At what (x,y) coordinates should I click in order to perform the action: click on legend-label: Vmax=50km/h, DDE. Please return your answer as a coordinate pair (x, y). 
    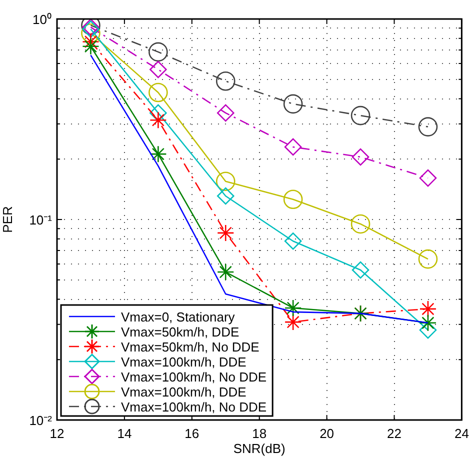
    Looking at the image, I should click on (180, 332).